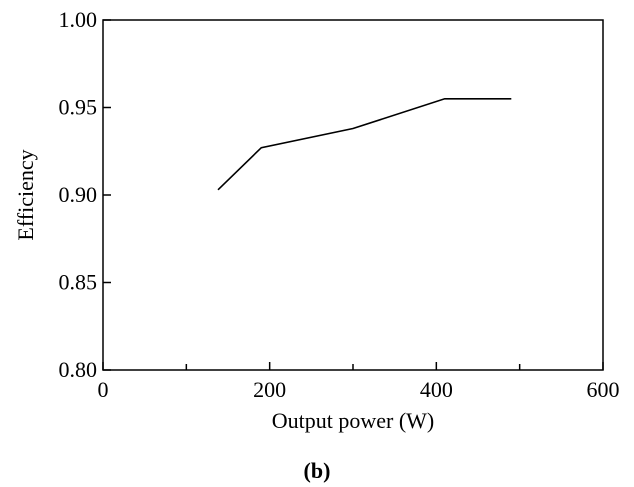 The width and height of the screenshot is (634, 487). What do you see at coordinates (78, 369) in the screenshot?
I see `y-tick-label: 0.80` at bounding box center [78, 369].